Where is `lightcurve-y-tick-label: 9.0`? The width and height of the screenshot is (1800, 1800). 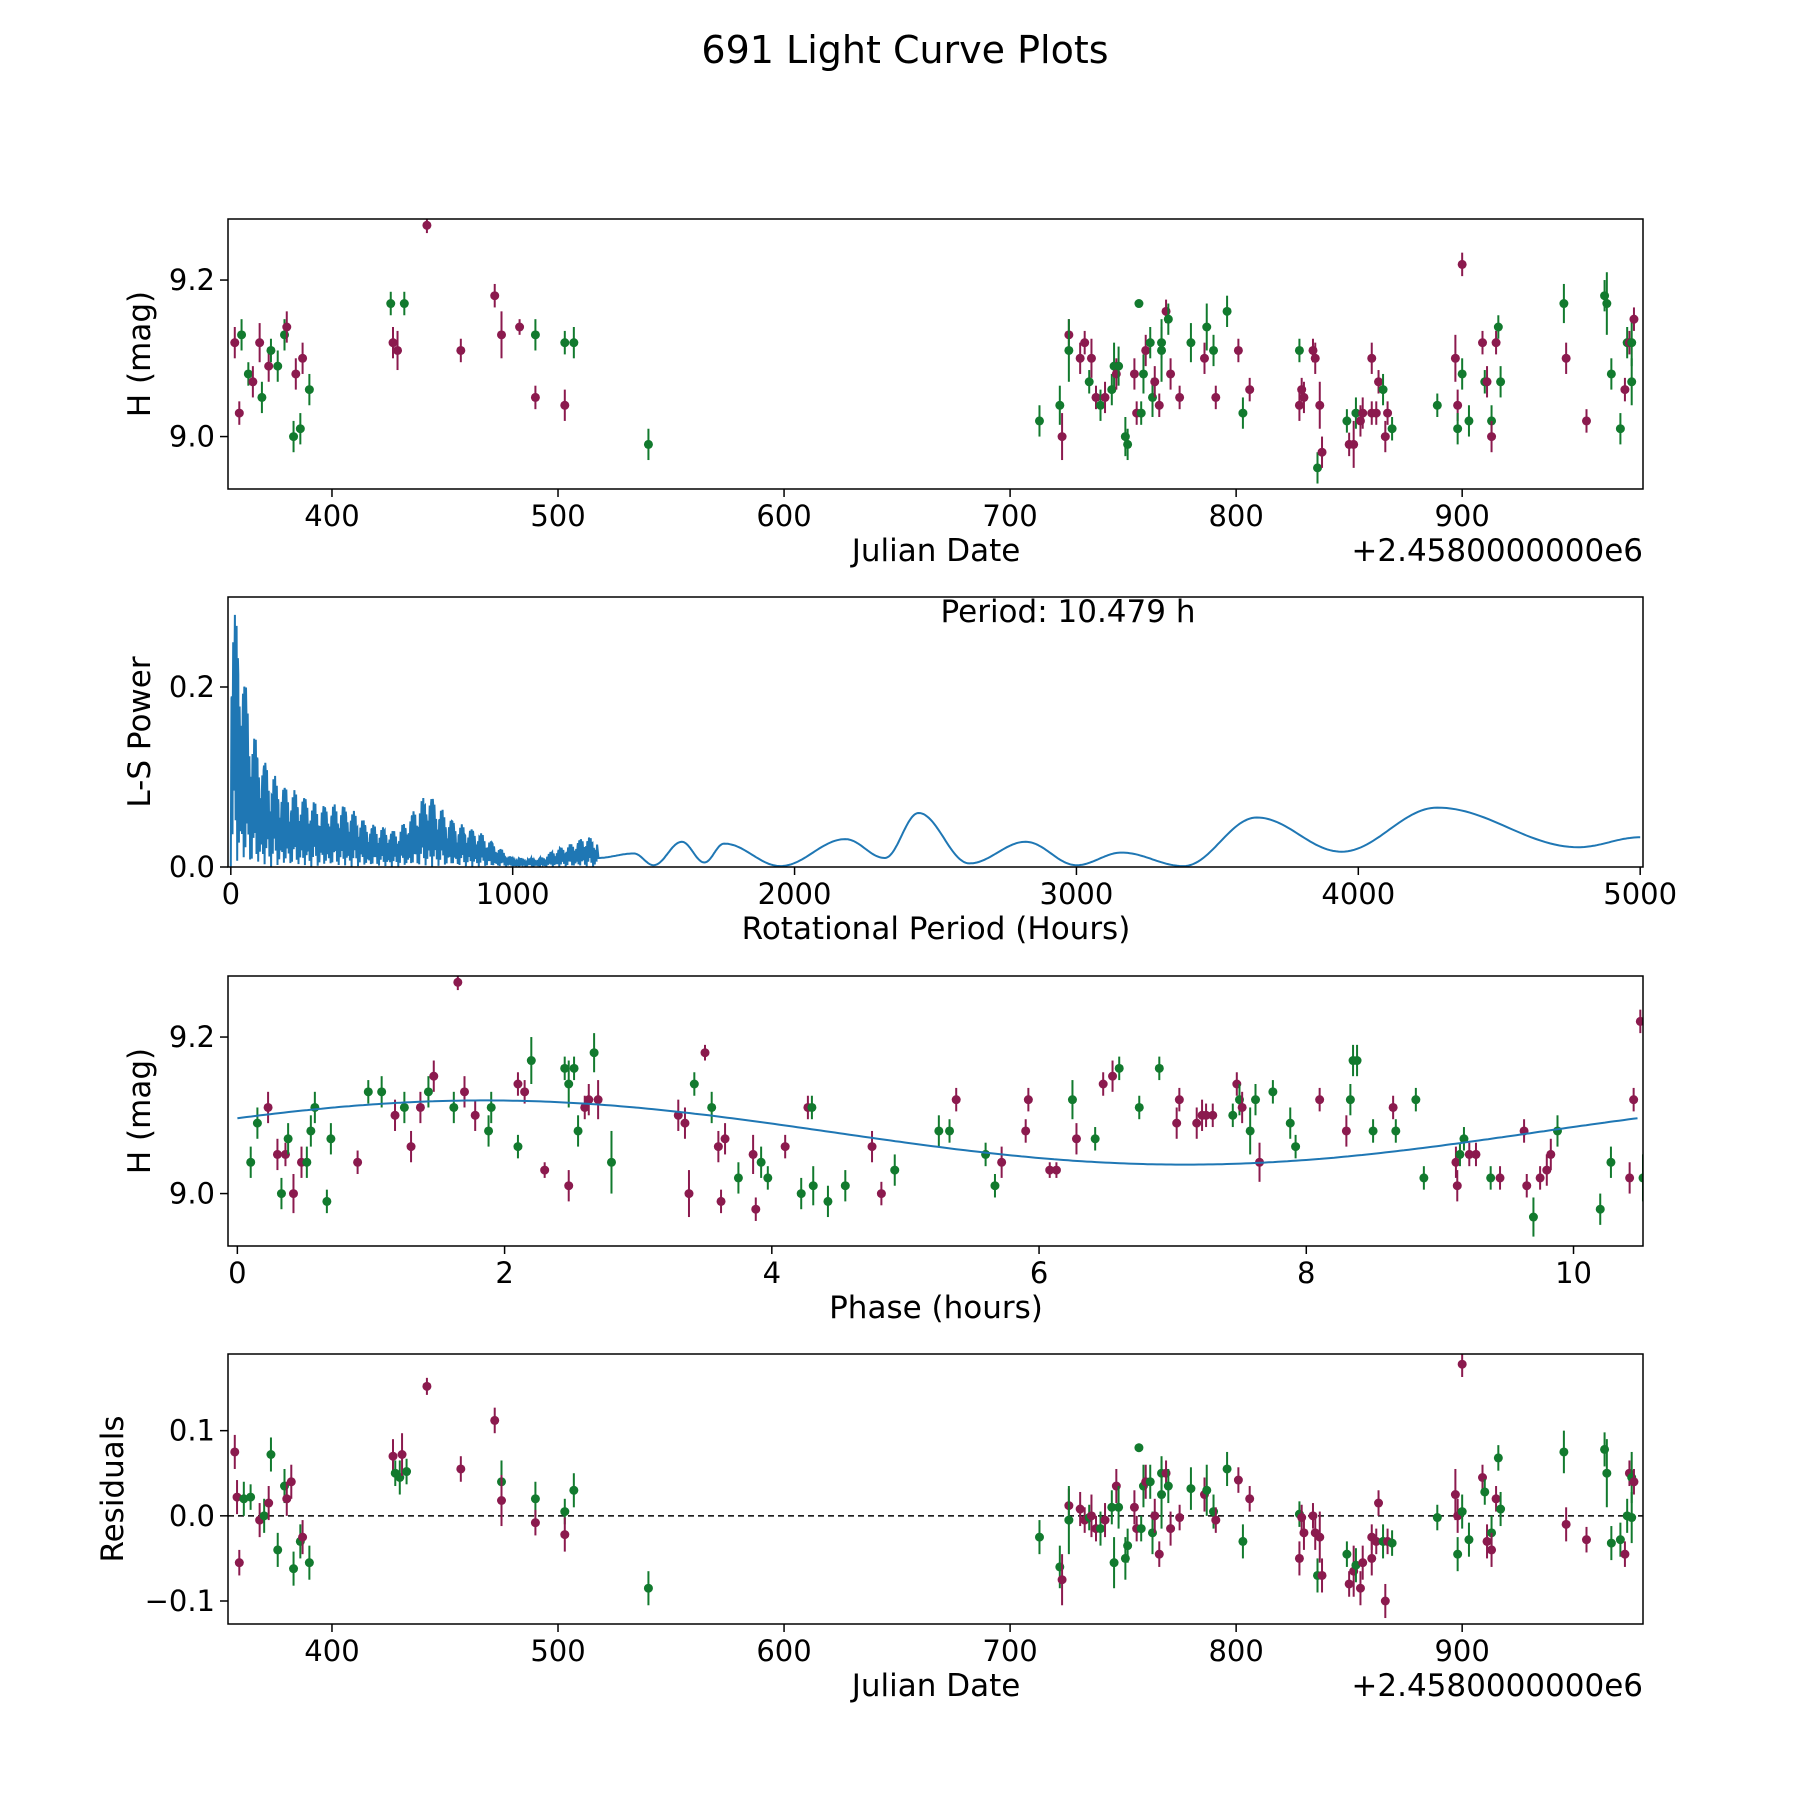 lightcurve-y-tick-label: 9.0 is located at coordinates (192, 437).